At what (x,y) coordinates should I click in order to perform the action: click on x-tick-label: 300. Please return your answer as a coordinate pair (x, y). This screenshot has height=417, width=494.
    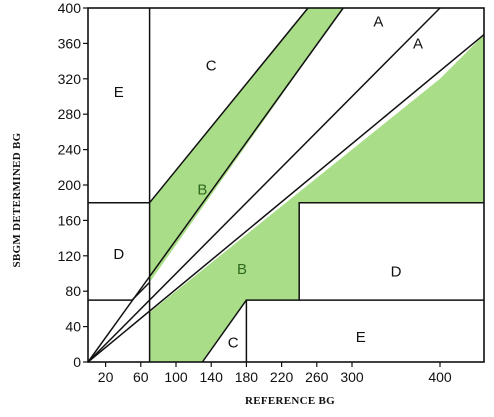
    Looking at the image, I should click on (352, 377).